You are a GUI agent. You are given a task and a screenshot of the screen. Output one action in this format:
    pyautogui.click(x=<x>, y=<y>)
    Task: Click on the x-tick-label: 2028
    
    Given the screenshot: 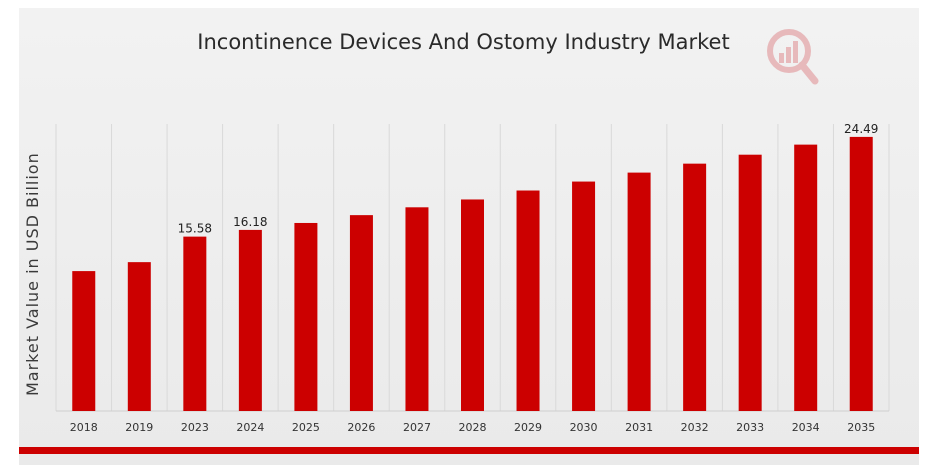 What is the action you would take?
    pyautogui.click(x=473, y=427)
    